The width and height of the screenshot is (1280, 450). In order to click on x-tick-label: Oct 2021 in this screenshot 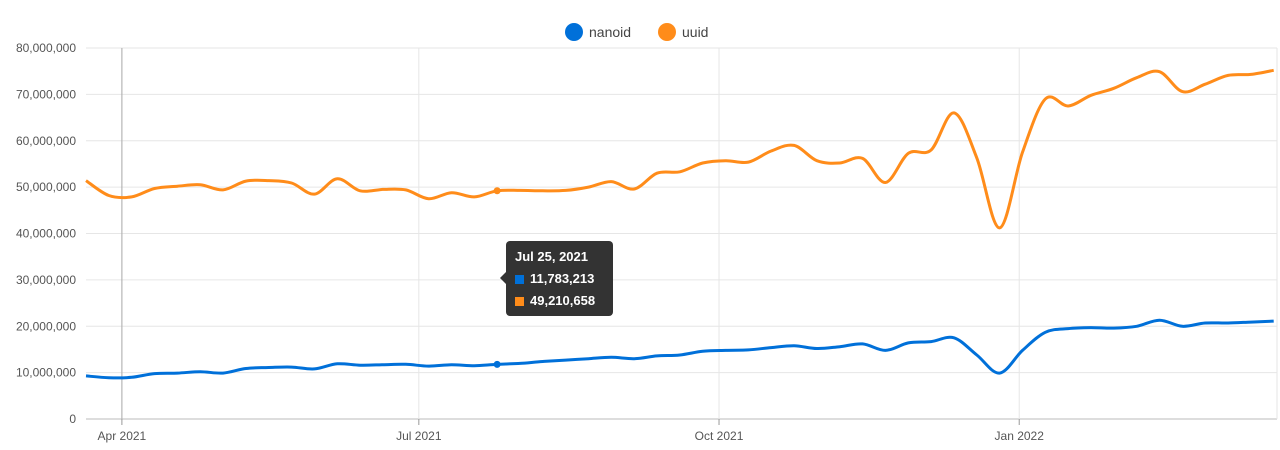, I will do `click(719, 436)`.